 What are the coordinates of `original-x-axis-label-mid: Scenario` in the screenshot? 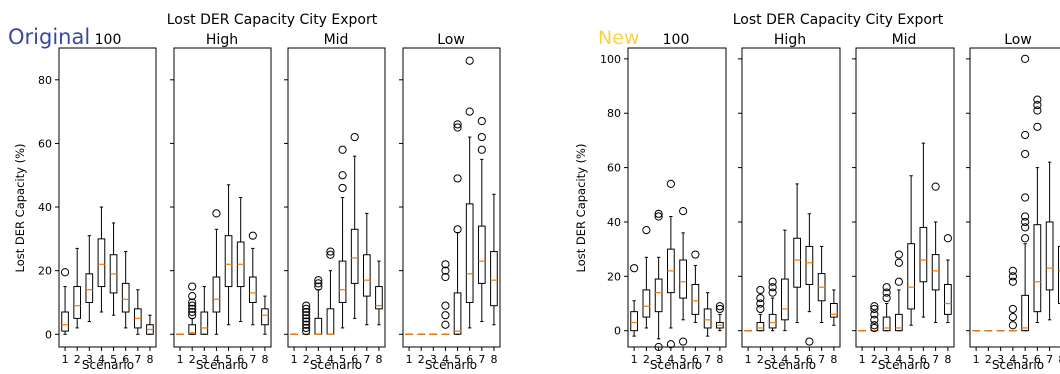 It's located at (336, 365).